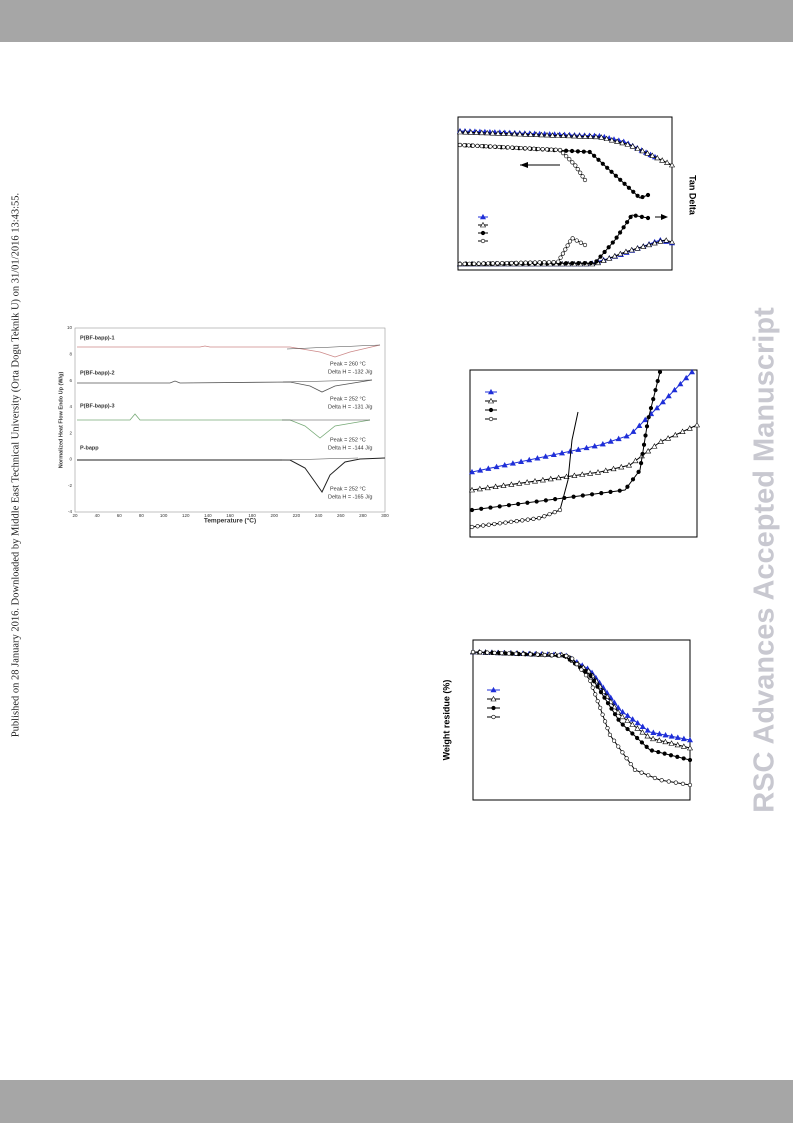 The height and width of the screenshot is (1123, 793). I want to click on y-axis-label: Weight residue (%), so click(446, 720).